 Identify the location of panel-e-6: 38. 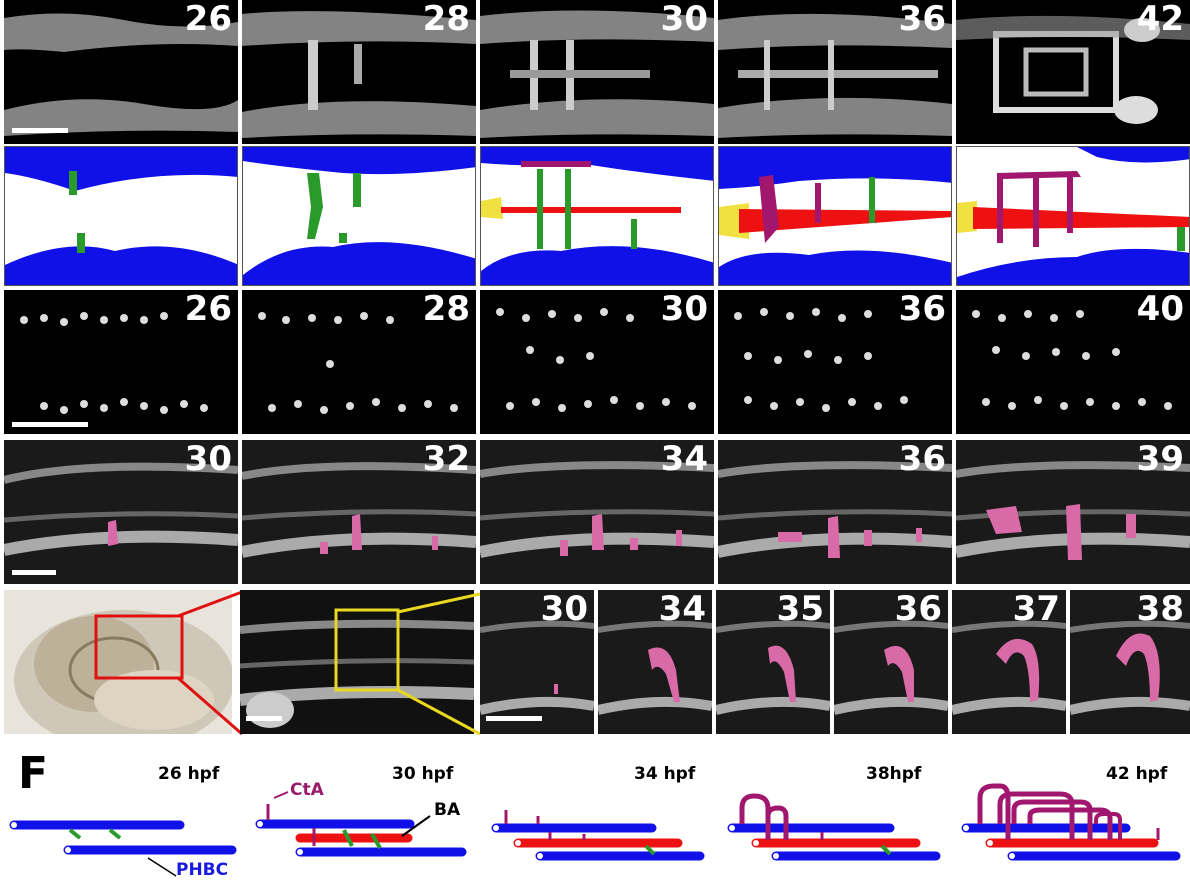
(1130, 662).